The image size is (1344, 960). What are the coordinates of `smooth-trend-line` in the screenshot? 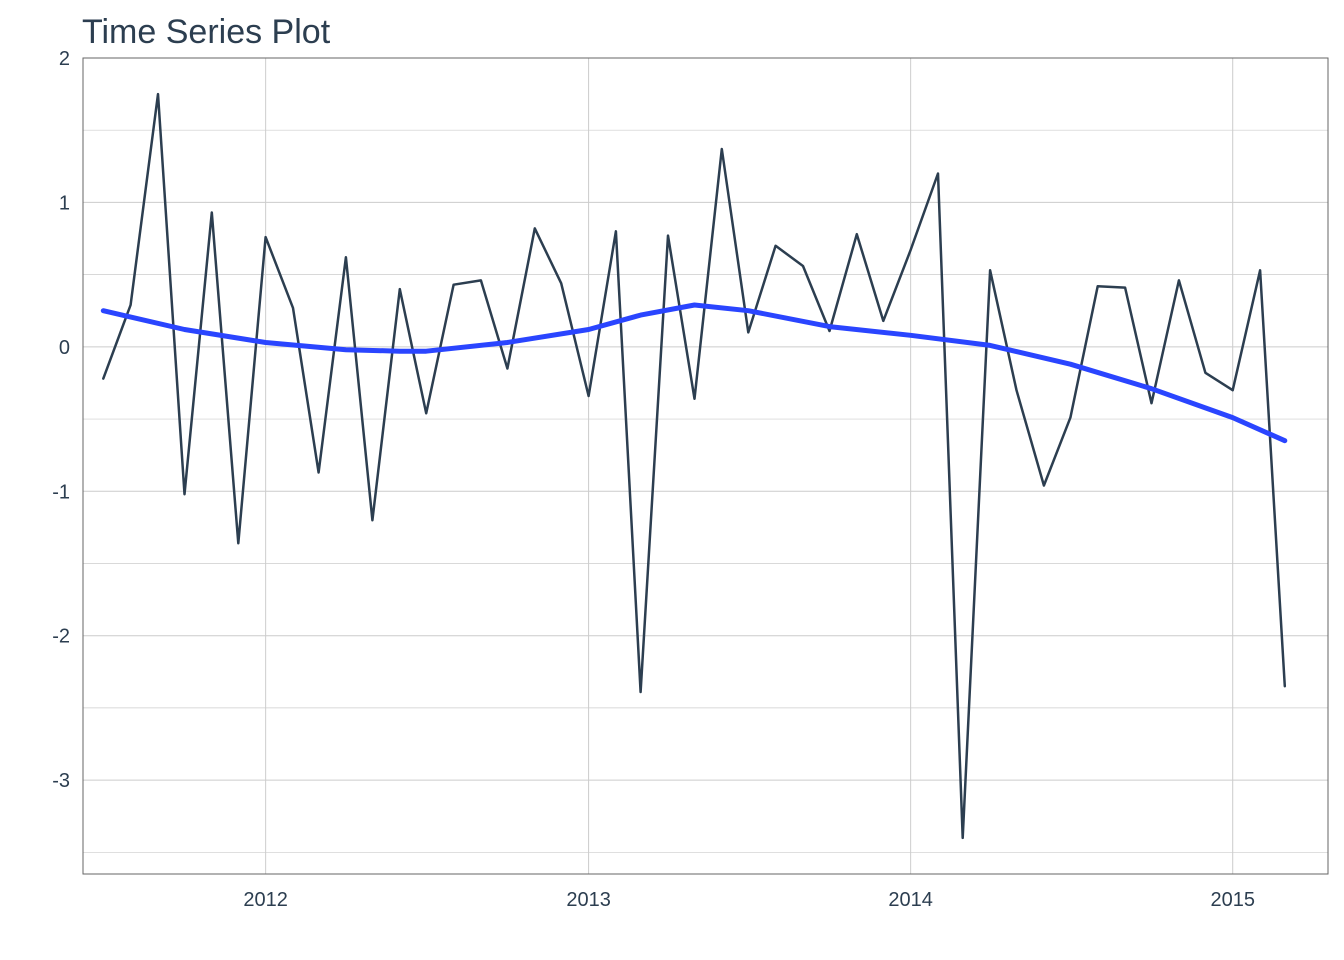 It's located at (694, 373).